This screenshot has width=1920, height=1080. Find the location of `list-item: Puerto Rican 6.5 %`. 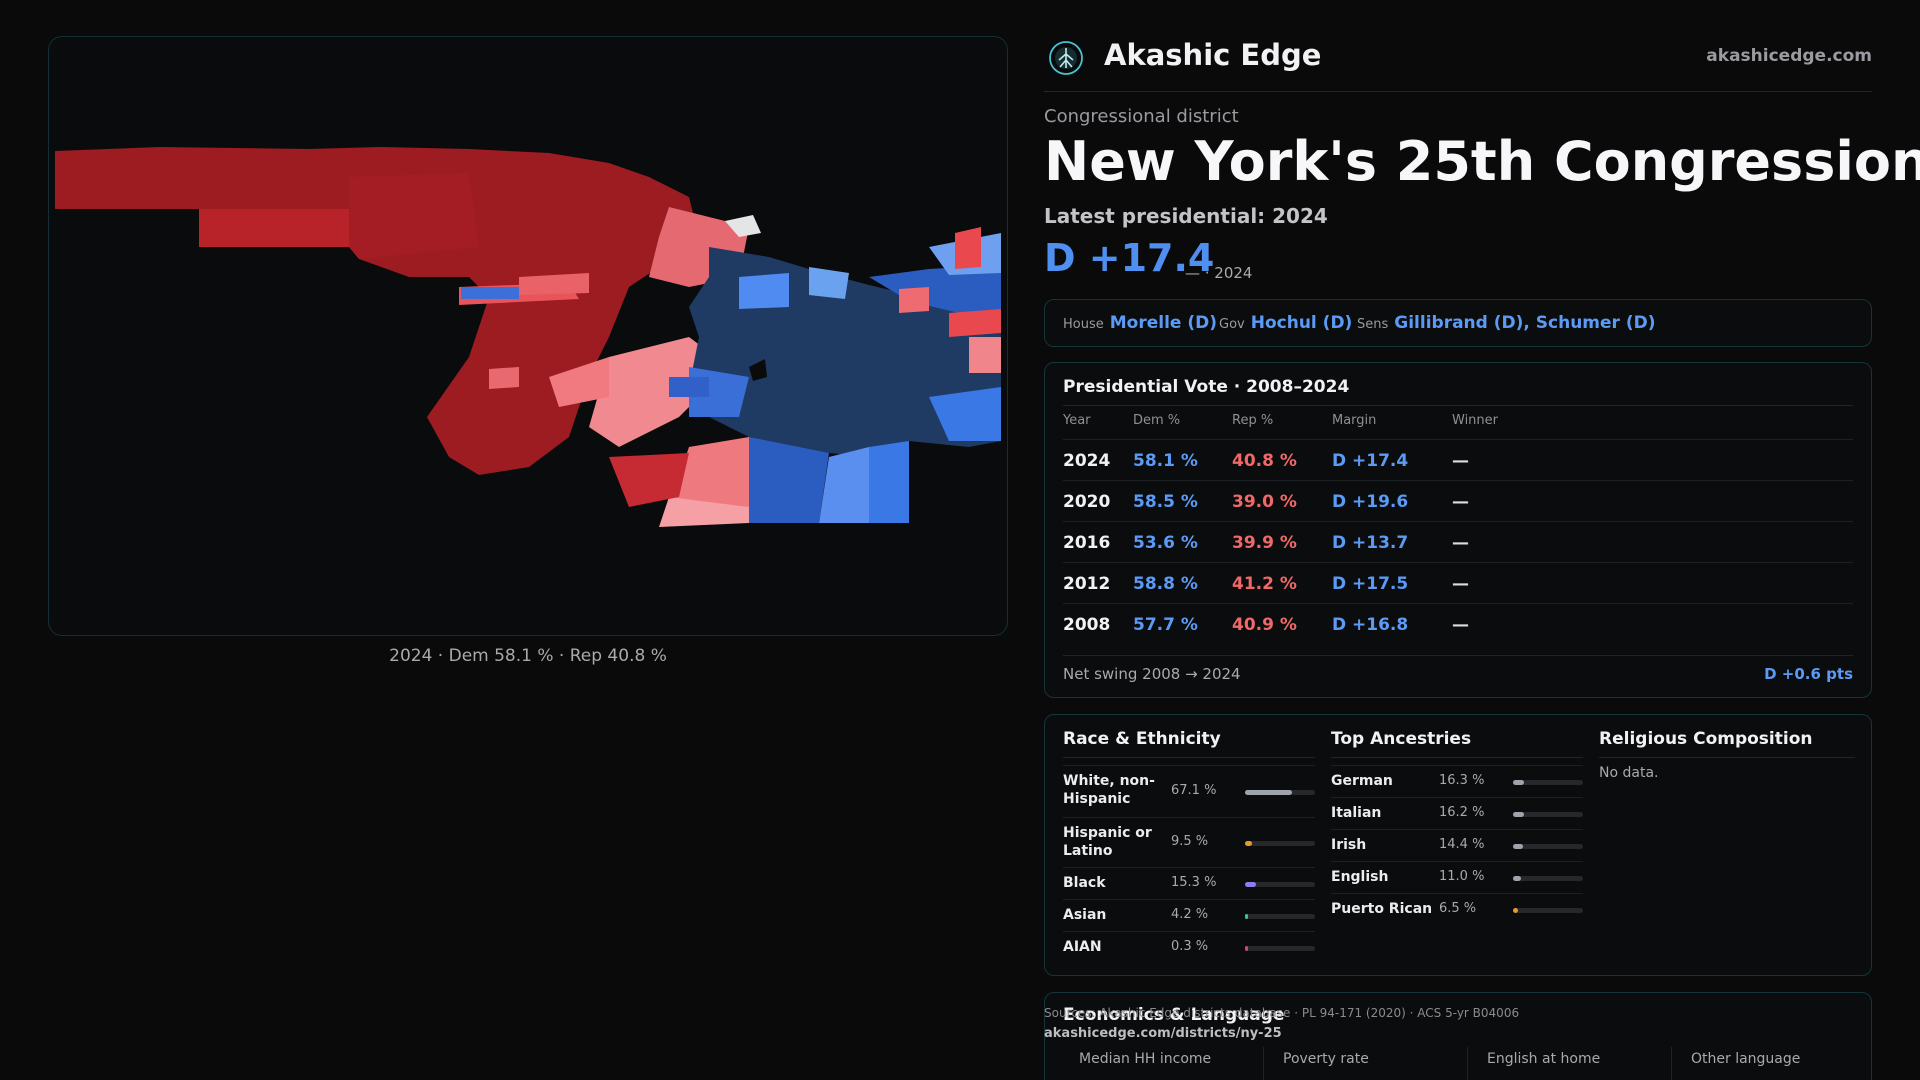

list-item: Puerto Rican 6.5 % is located at coordinates (1457, 909).